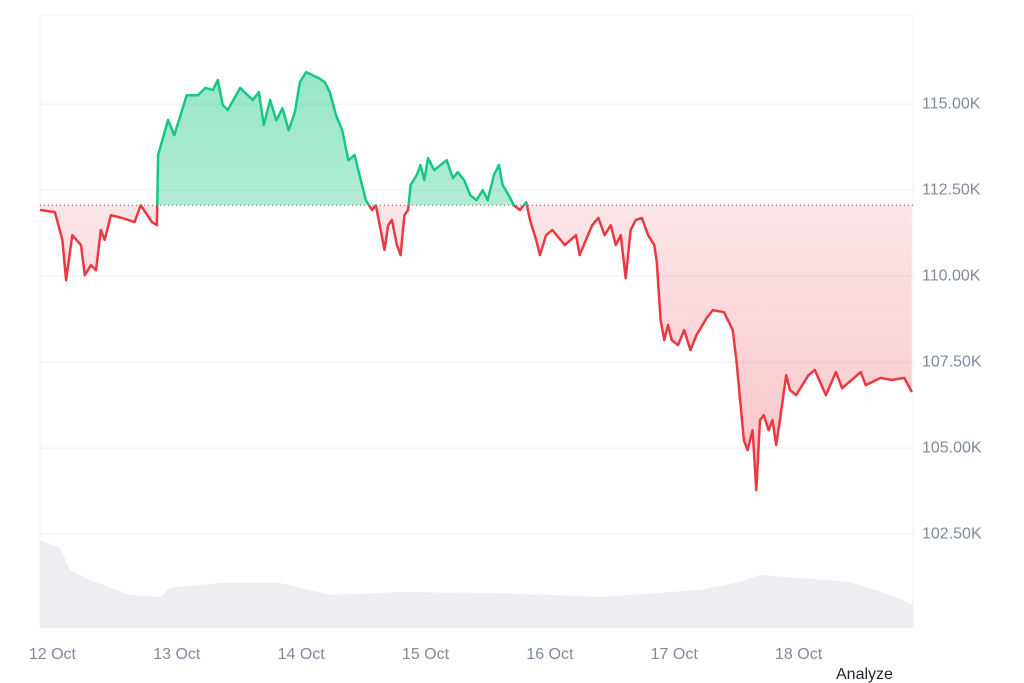 The width and height of the screenshot is (1024, 683). Describe the element at coordinates (952, 447) in the screenshot. I see `y-tick-label: 105.00K` at that location.